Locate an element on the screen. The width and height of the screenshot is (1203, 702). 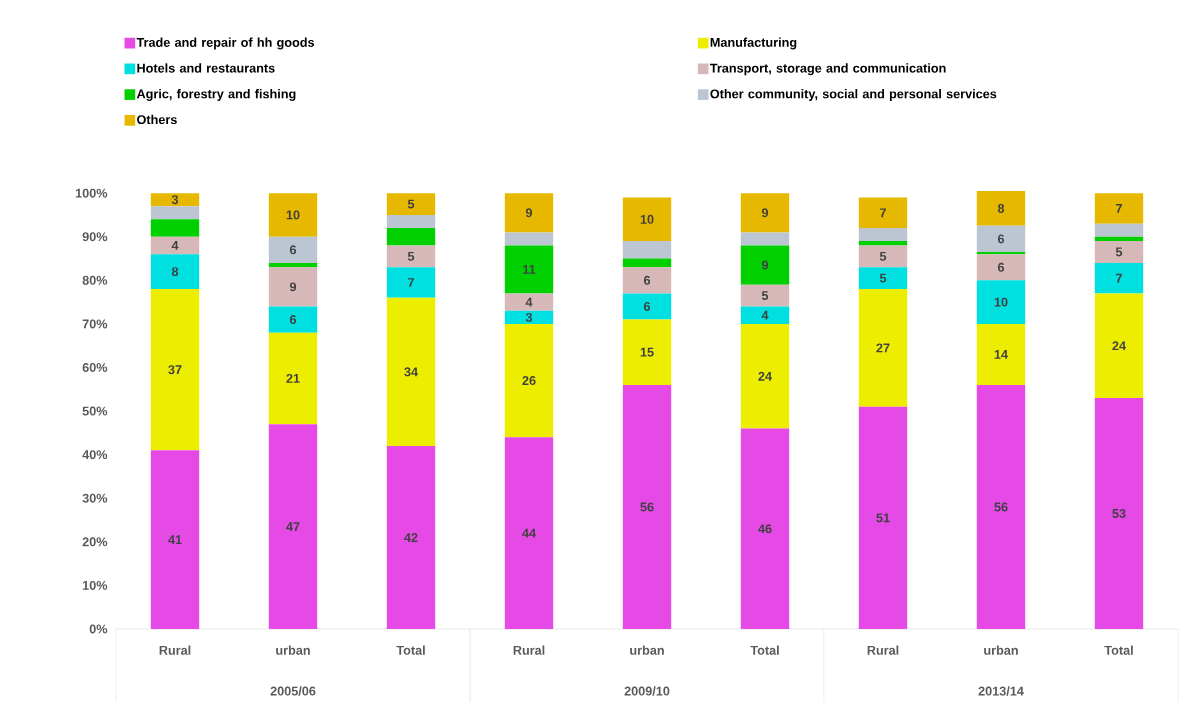
legend-label: Hotels and restaurants is located at coordinates (206, 68).